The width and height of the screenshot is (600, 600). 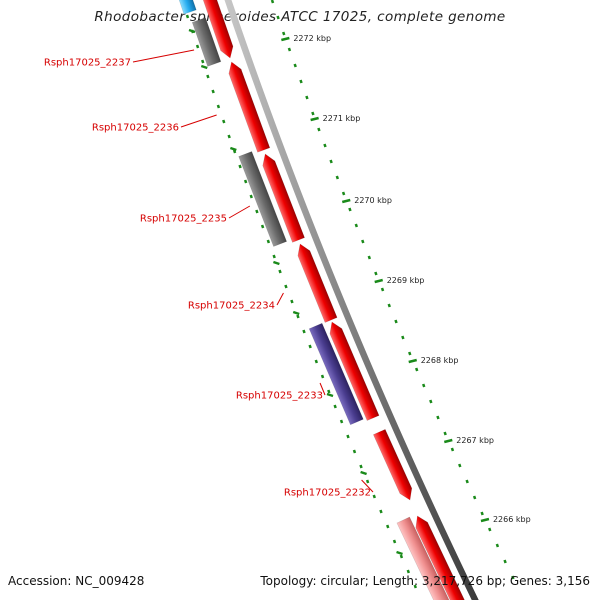 I want to click on gene-label: Rsph17025_2235, so click(x=183, y=219).